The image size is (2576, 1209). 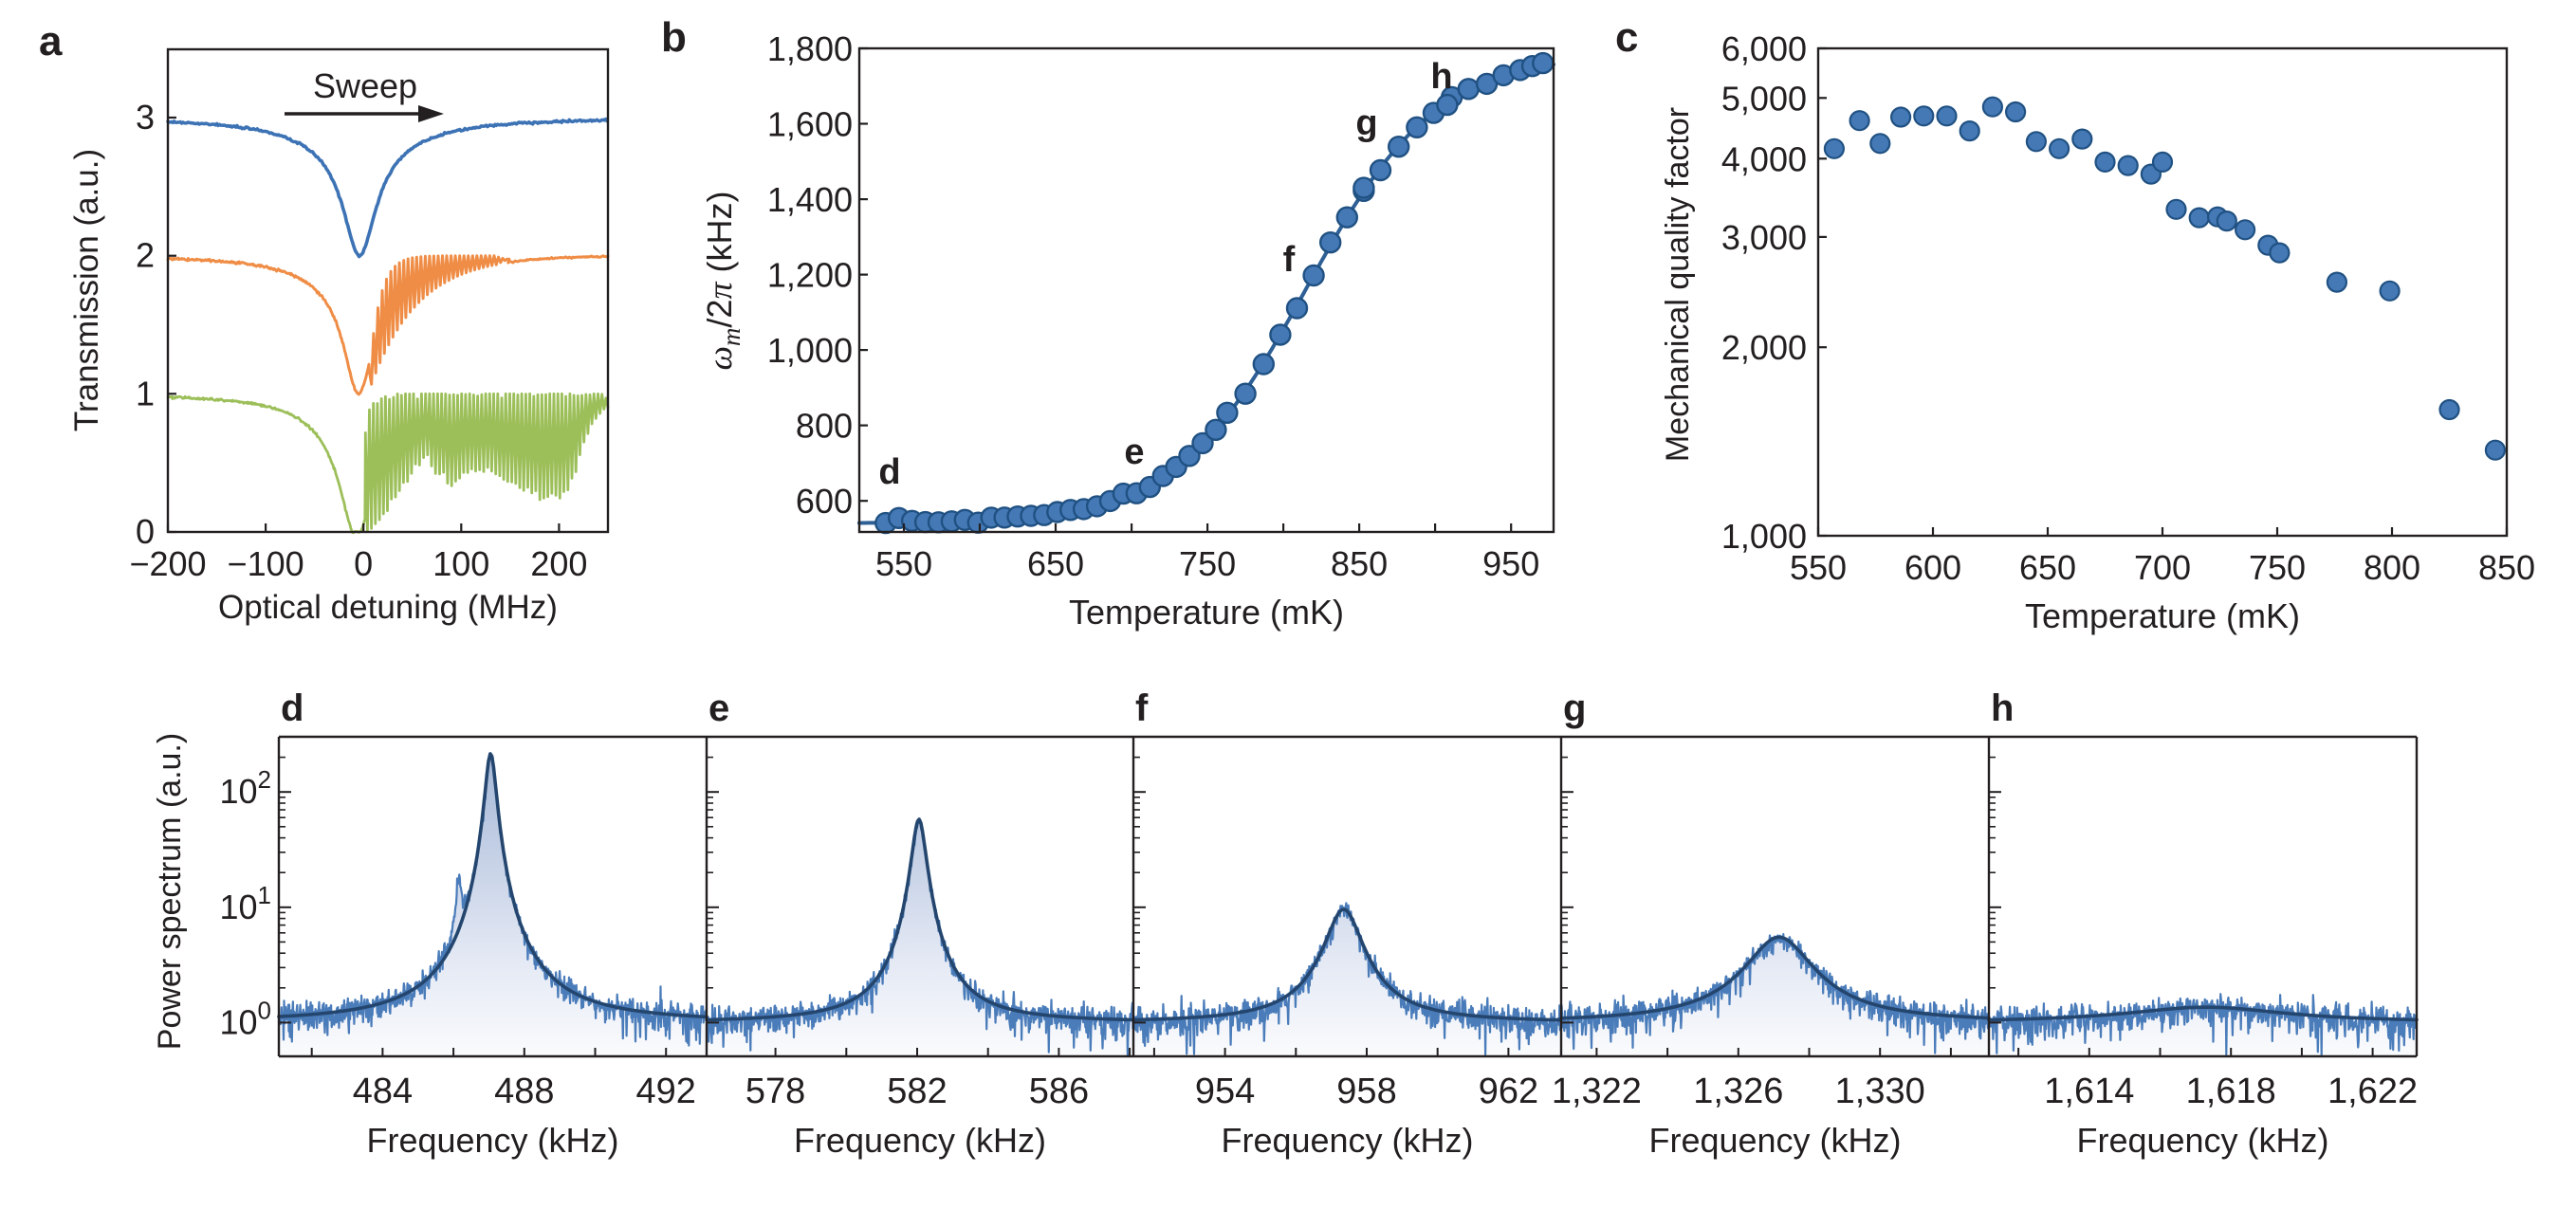 I want to click on svg-text: 582, so click(x=917, y=1092).